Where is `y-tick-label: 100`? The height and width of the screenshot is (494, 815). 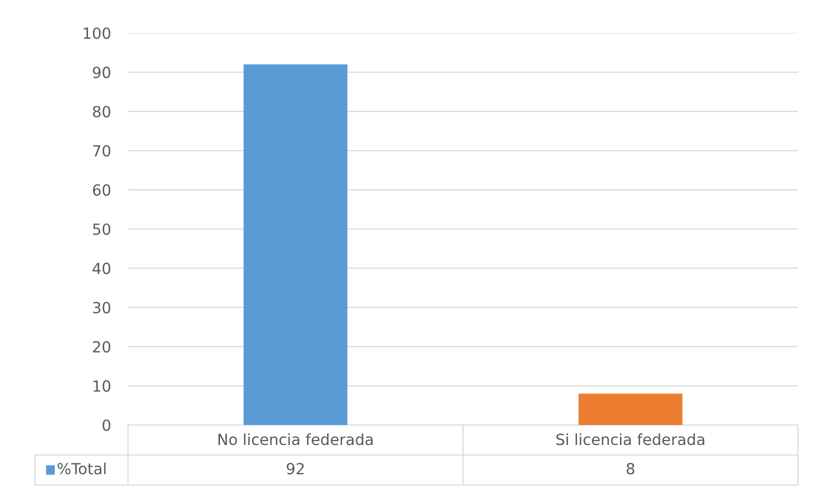
y-tick-label: 100 is located at coordinates (97, 33).